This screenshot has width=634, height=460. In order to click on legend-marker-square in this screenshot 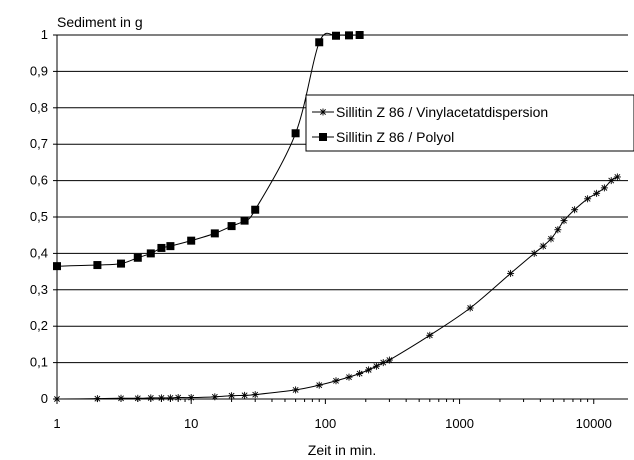, I will do `click(323, 137)`.